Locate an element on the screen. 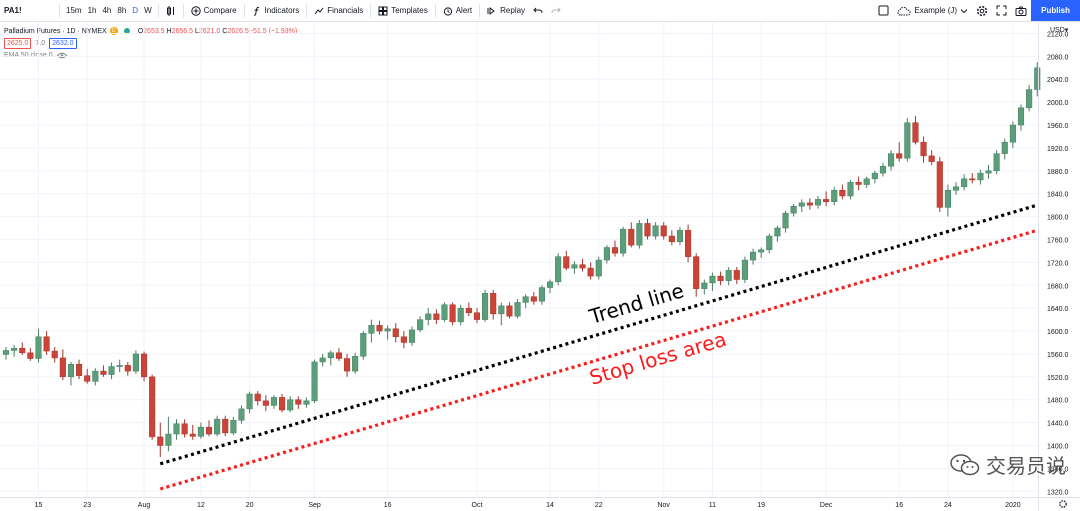 The image size is (1080, 511). replay-button: Replay is located at coordinates (506, 10).